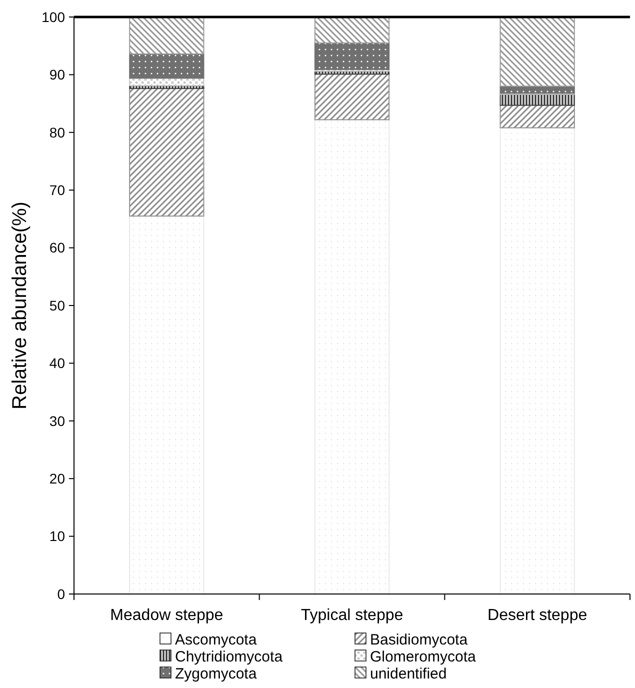 This screenshot has width=635, height=688. What do you see at coordinates (216, 673) in the screenshot?
I see `legend-label: Zygomycota` at bounding box center [216, 673].